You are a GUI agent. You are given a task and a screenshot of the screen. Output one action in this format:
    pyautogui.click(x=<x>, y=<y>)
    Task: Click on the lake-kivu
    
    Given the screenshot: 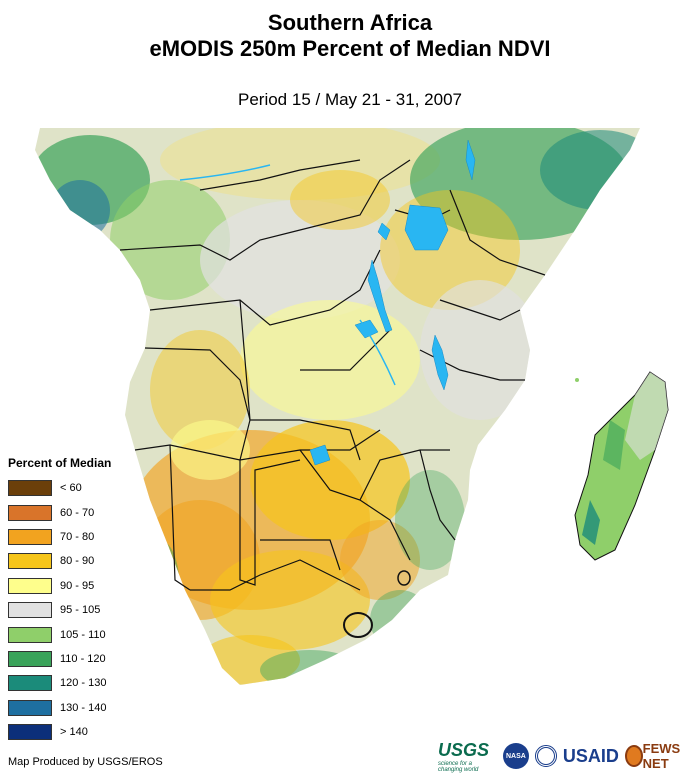 What is the action you would take?
    pyautogui.click(x=384, y=231)
    